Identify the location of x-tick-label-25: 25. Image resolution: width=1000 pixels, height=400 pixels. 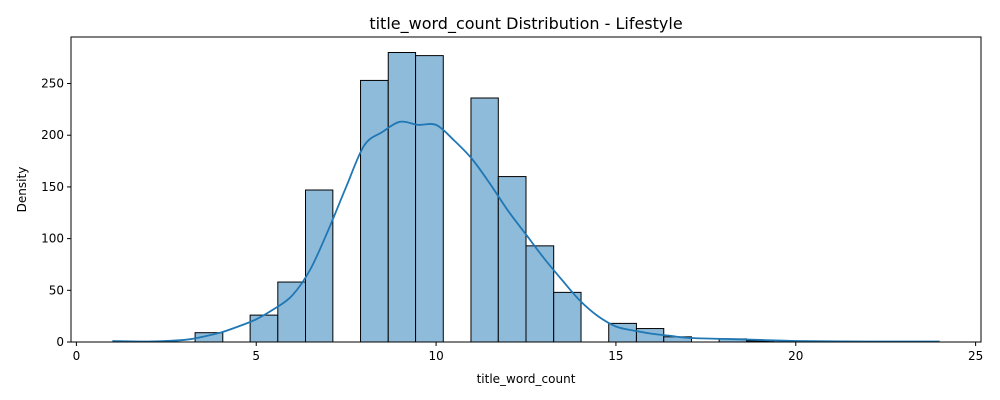
(975, 356).